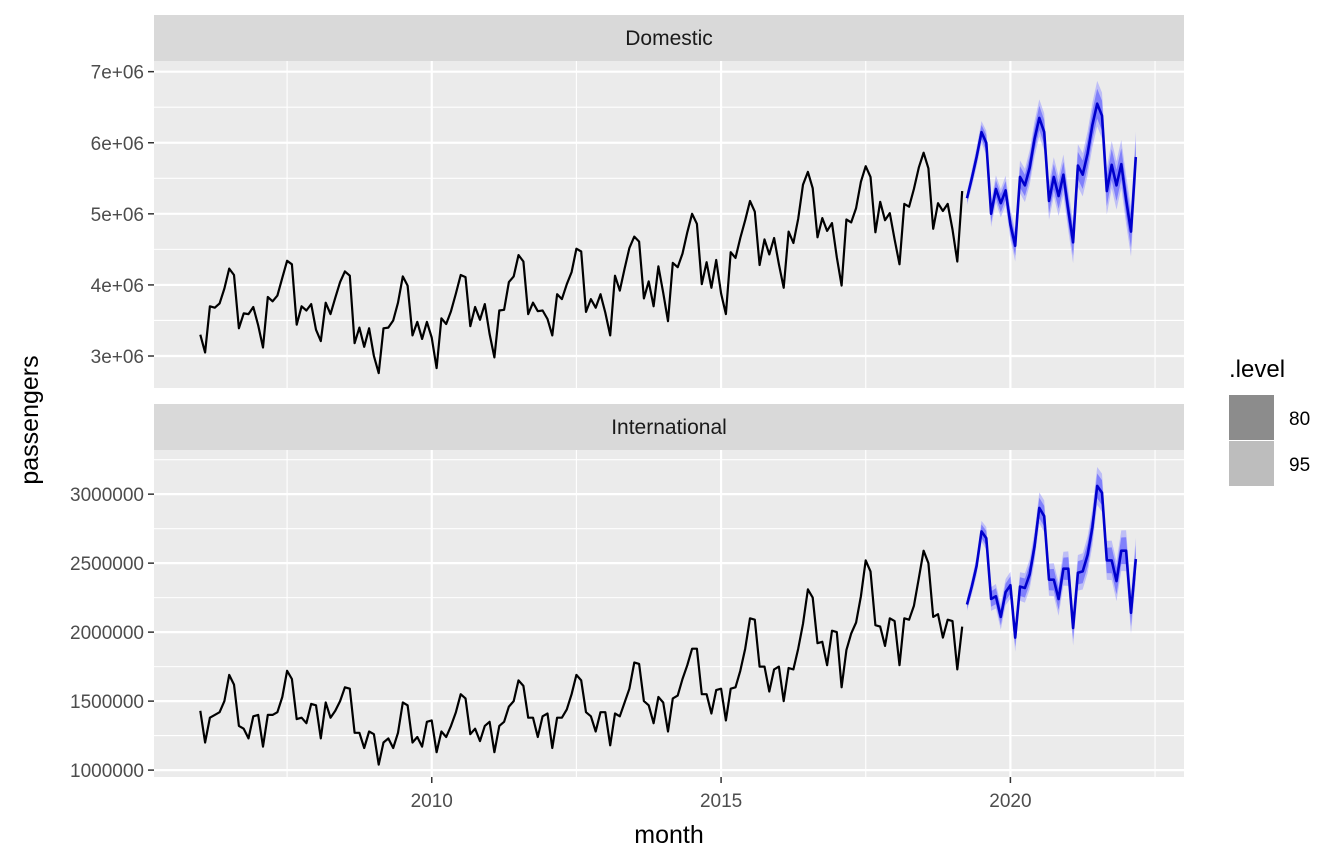  I want to click on y-tick-label: 3e+06, so click(117, 357).